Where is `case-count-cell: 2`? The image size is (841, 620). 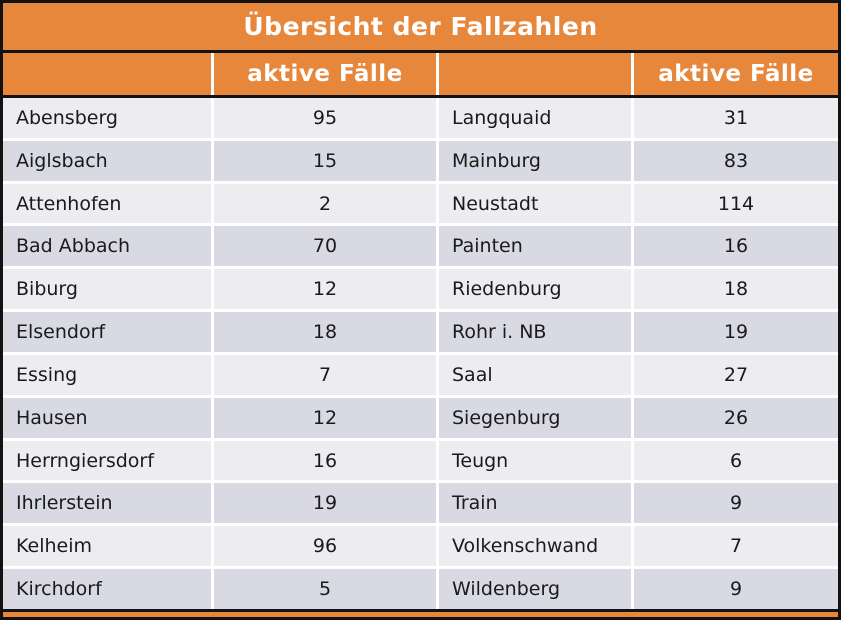
case-count-cell: 2 is located at coordinates (325, 203).